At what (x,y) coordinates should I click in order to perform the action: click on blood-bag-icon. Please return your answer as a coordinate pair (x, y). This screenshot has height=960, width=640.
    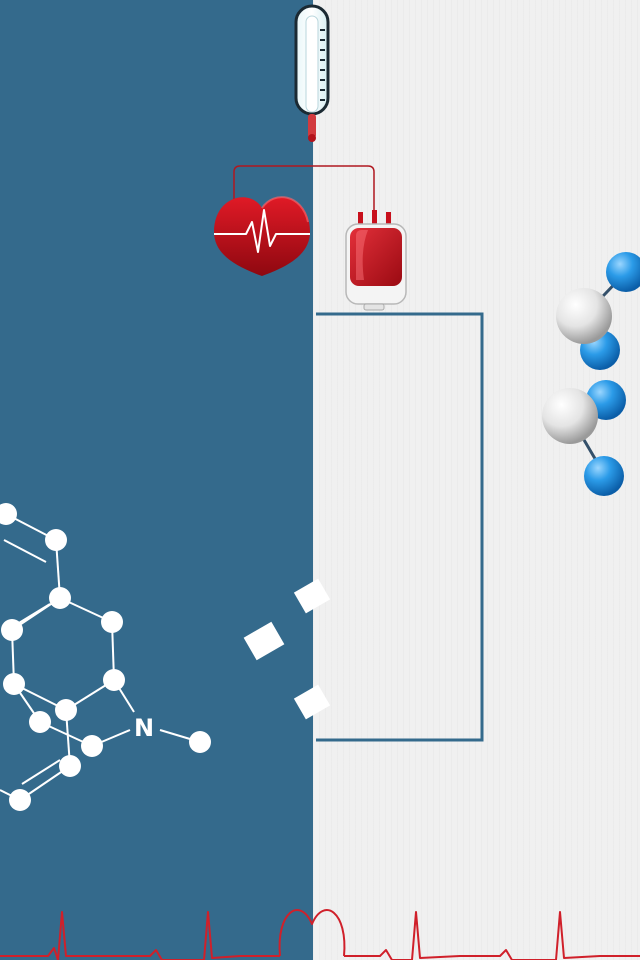
    Looking at the image, I should click on (376, 260).